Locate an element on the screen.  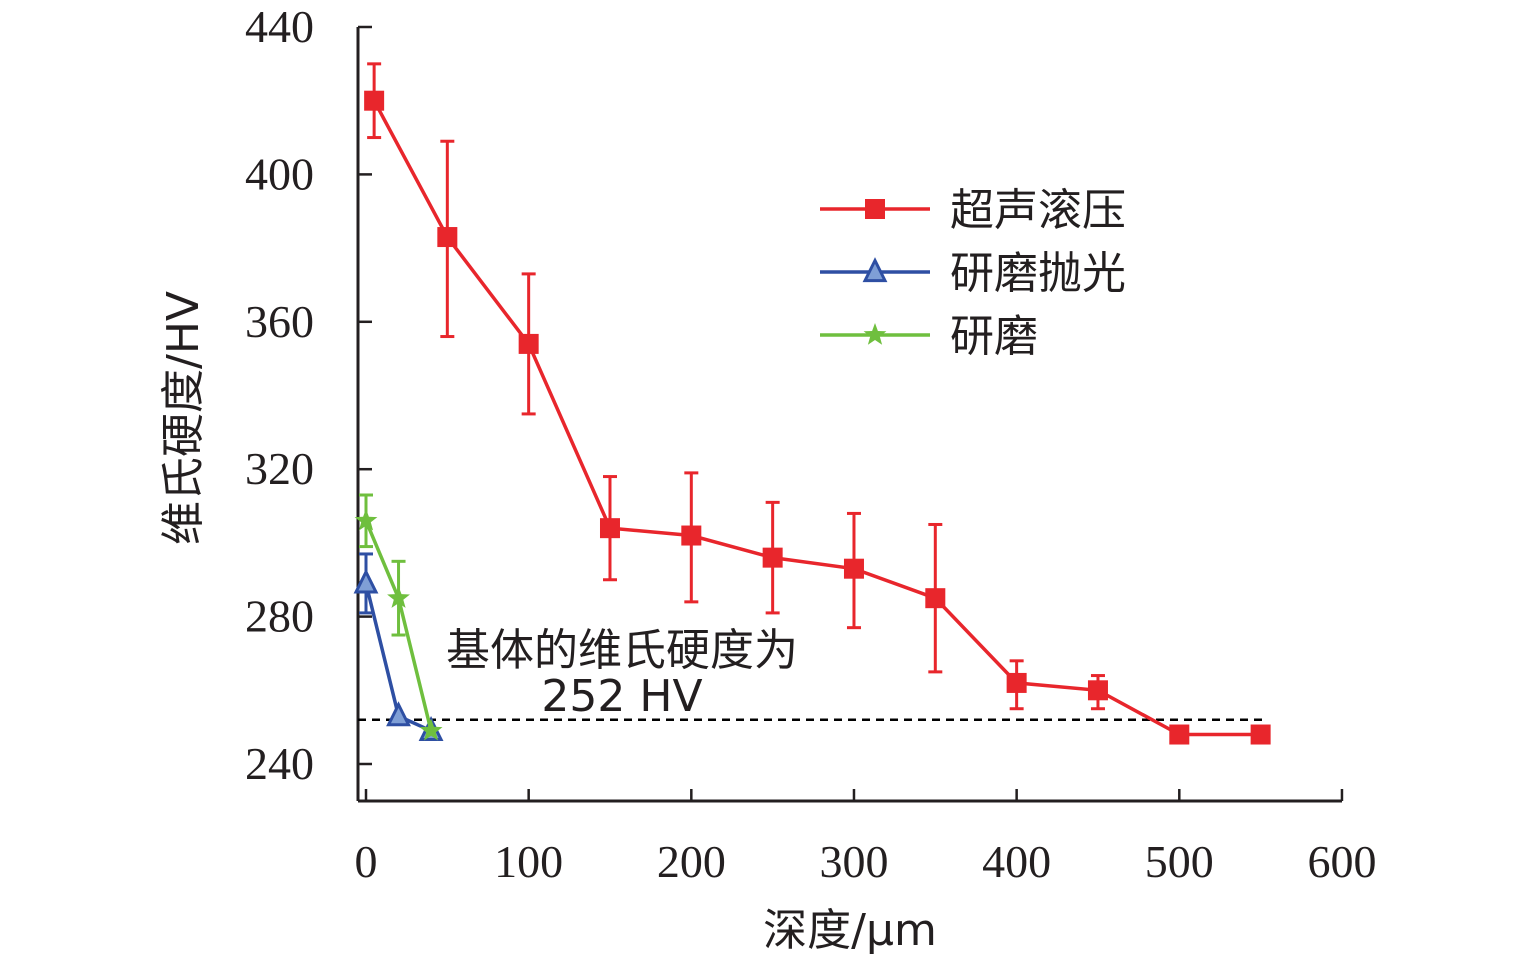
baseline-annotation-line1: 基体的维氏硬度为 is located at coordinates (622, 650).